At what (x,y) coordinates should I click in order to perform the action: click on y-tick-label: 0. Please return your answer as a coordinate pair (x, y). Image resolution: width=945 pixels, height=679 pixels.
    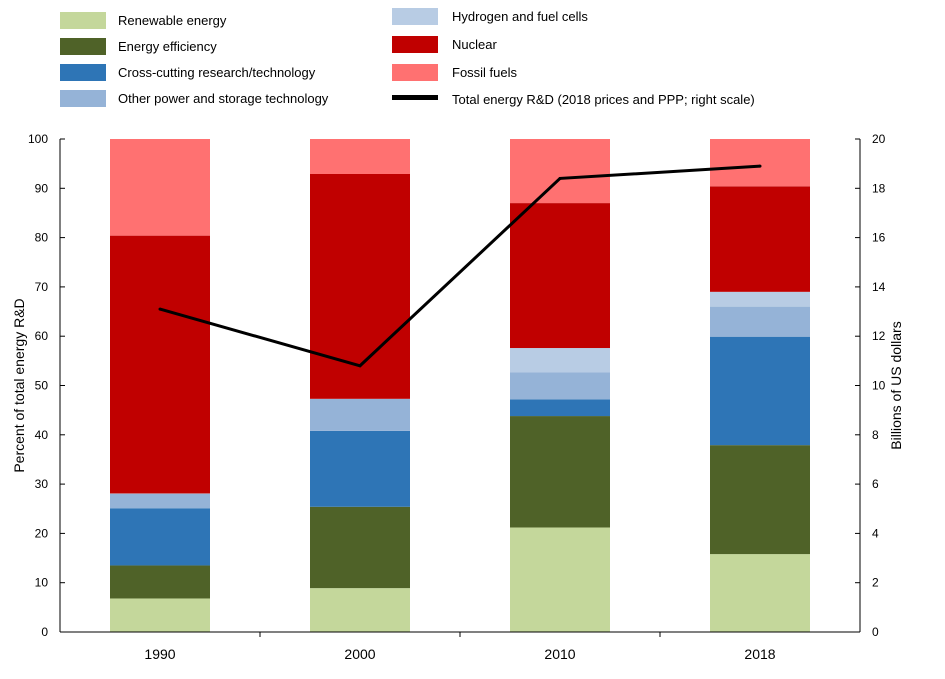
    Looking at the image, I should click on (44, 632).